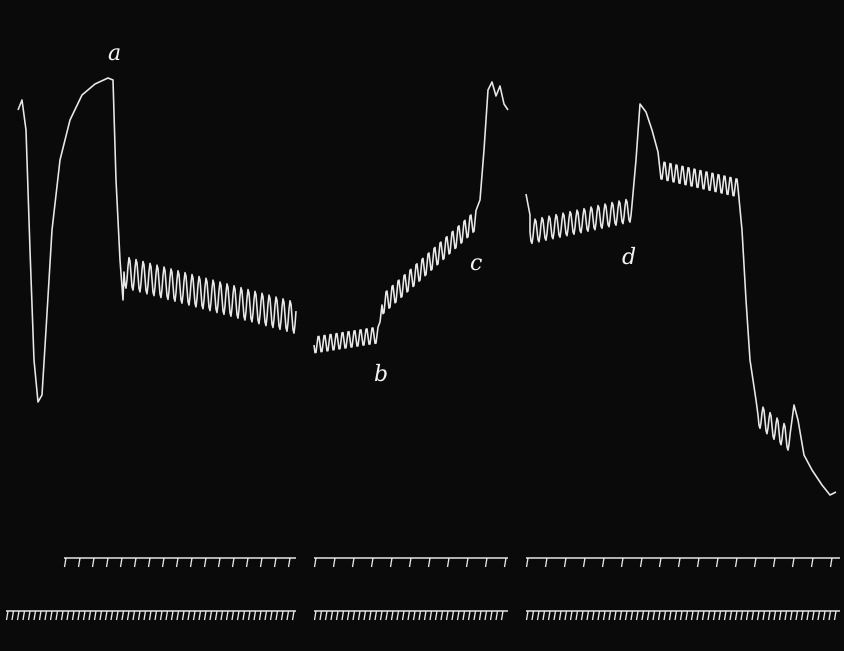  Describe the element at coordinates (381, 374) in the screenshot. I see `mark-b: b` at that location.